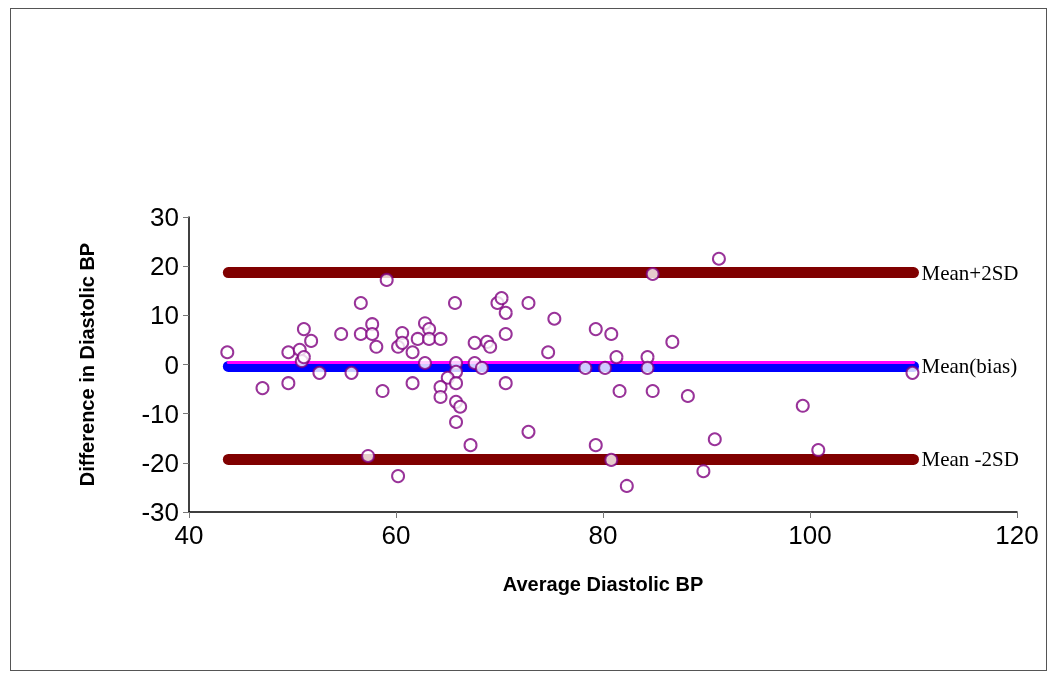  I want to click on x-tick-label: 80, so click(603, 535).